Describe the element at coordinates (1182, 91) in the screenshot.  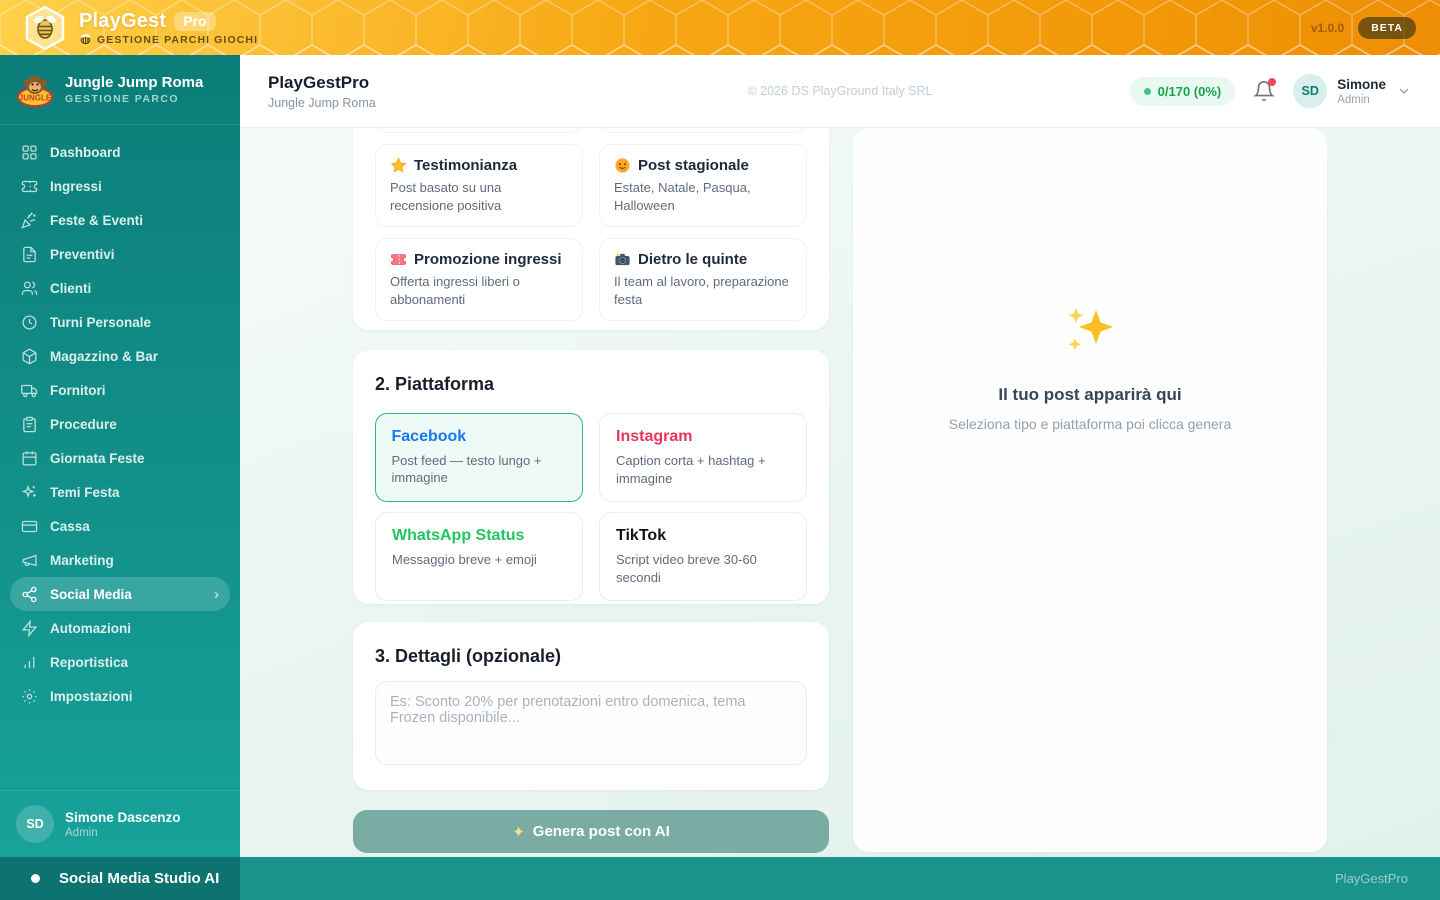
I see `usage-badge: 0/170 (0%)` at that location.